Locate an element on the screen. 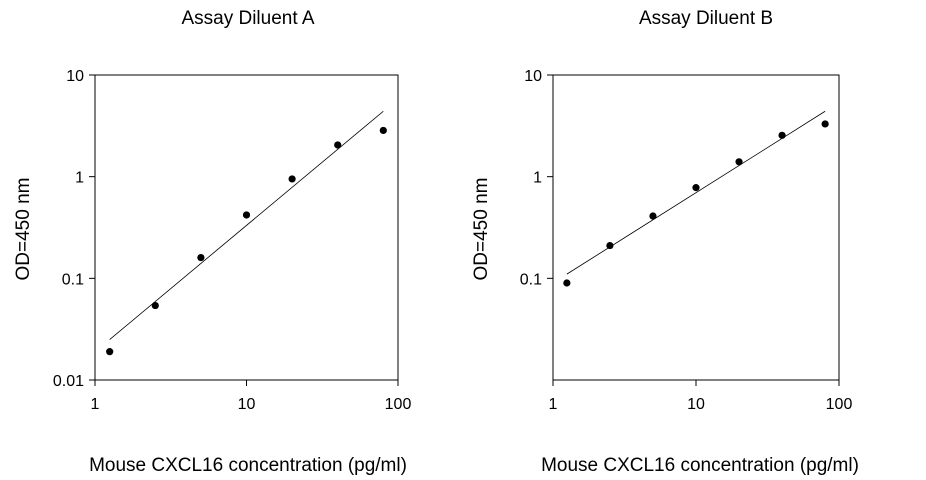 The image size is (926, 480). chart-a-xtick-label: 10 is located at coordinates (247, 404).